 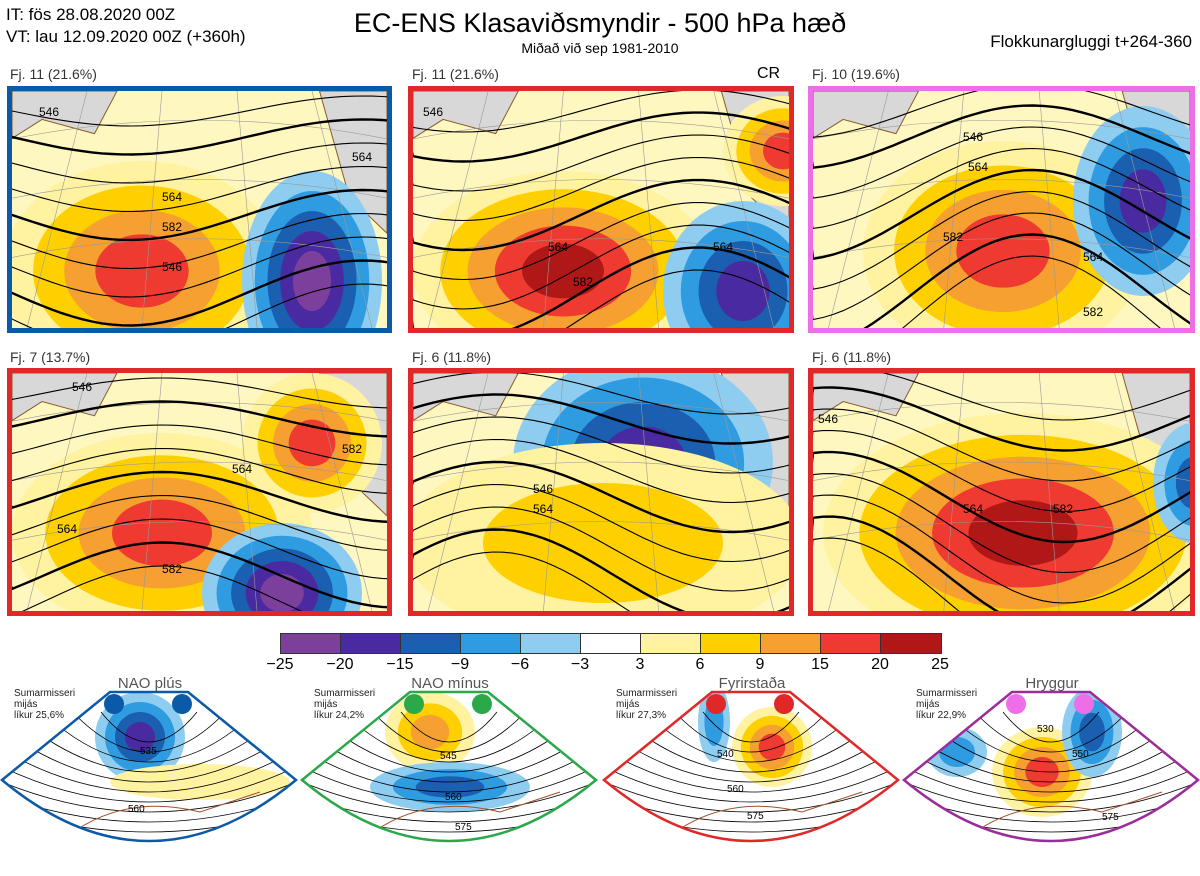 I want to click on regime-canvas: 530 550 575, so click(x=1051, y=766).